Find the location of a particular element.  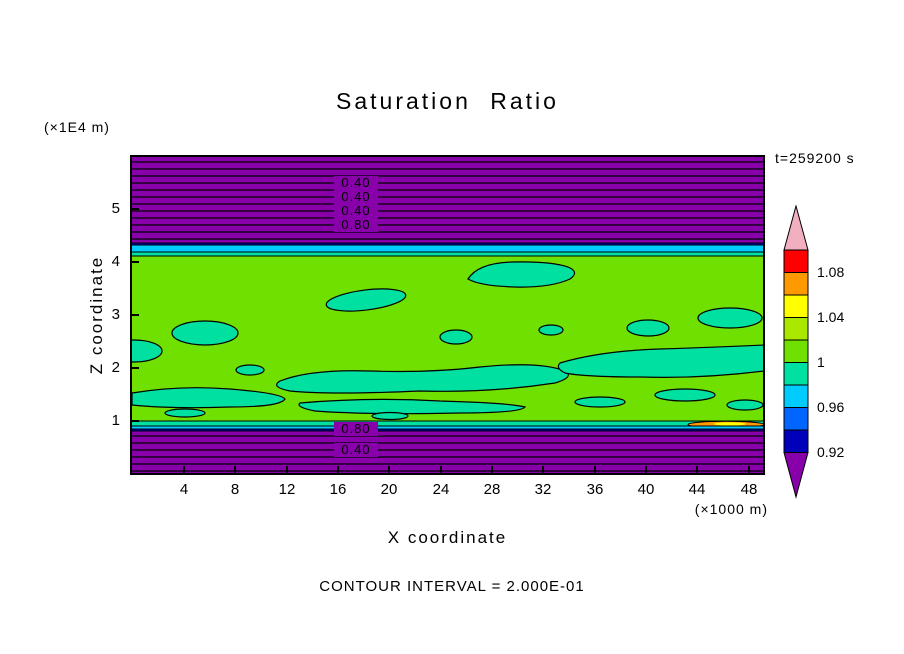

bottom-teal-stripe is located at coordinates (447, 423).